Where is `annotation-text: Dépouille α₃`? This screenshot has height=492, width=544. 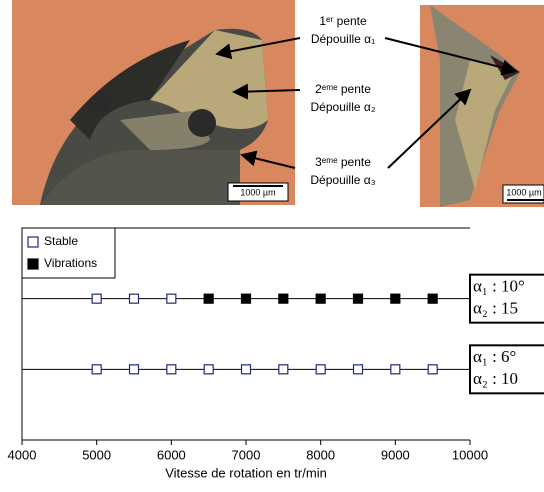
annotation-text: Dépouille α₃ is located at coordinates (342, 180).